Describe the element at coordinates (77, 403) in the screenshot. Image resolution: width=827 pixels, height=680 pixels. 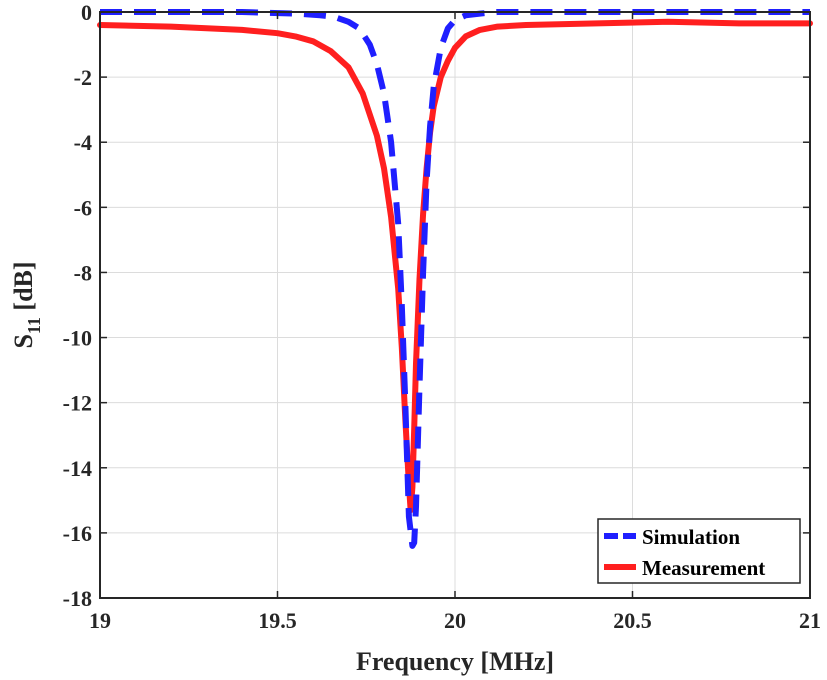
I see `y-tick-label: -12` at that location.